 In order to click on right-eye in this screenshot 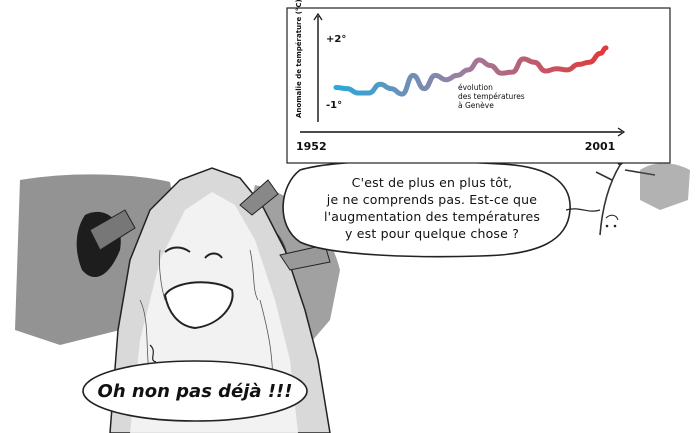, I will do `click(213, 255)`.